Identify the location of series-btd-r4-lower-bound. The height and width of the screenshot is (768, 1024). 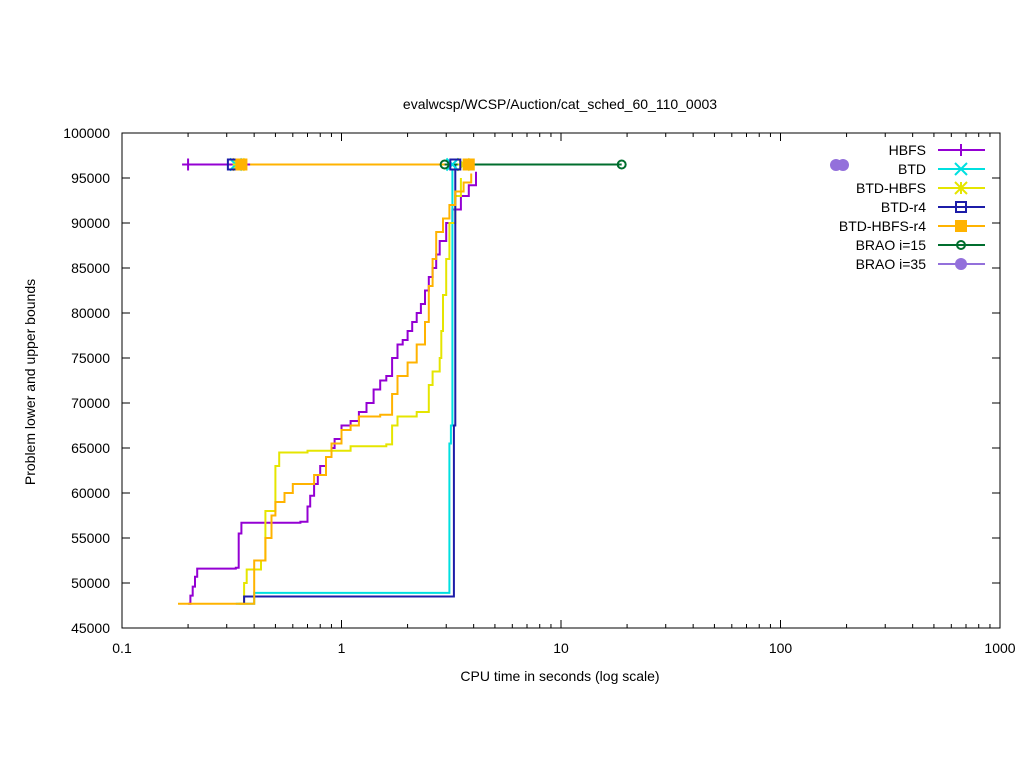
(350, 384).